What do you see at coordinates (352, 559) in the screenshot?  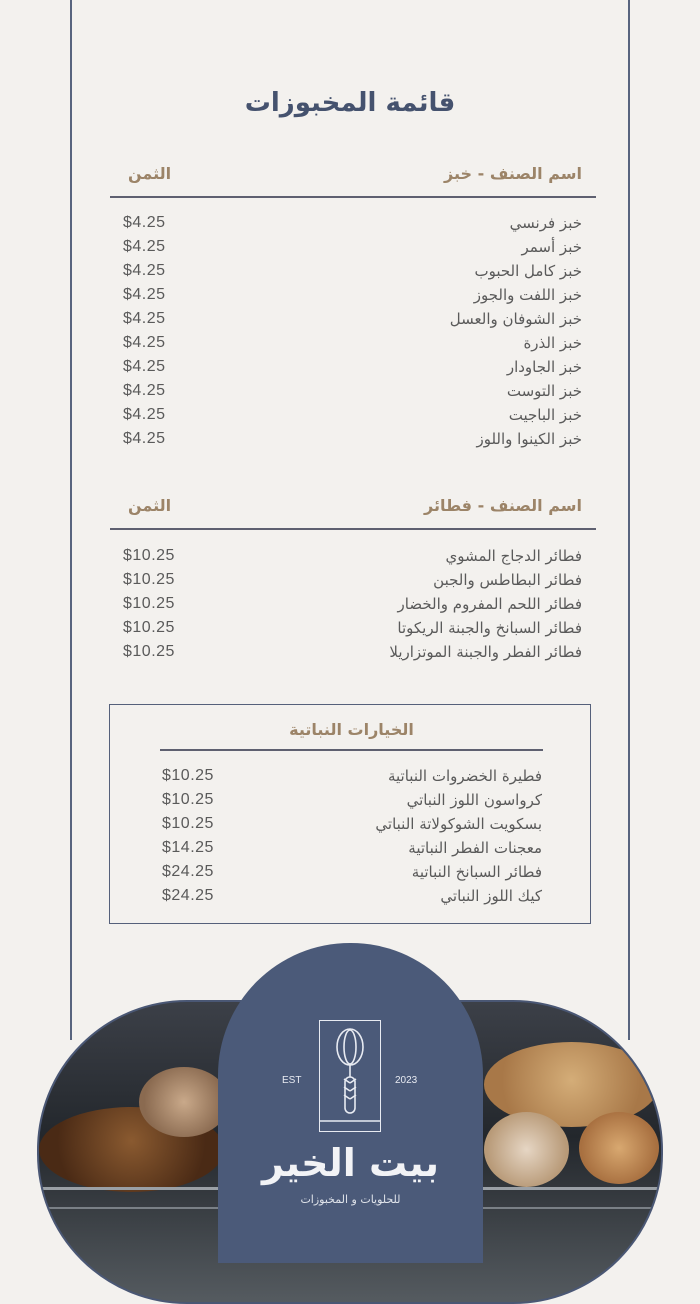 I see `menu-item: فطائر الدجاج المشوي $10.25` at bounding box center [352, 559].